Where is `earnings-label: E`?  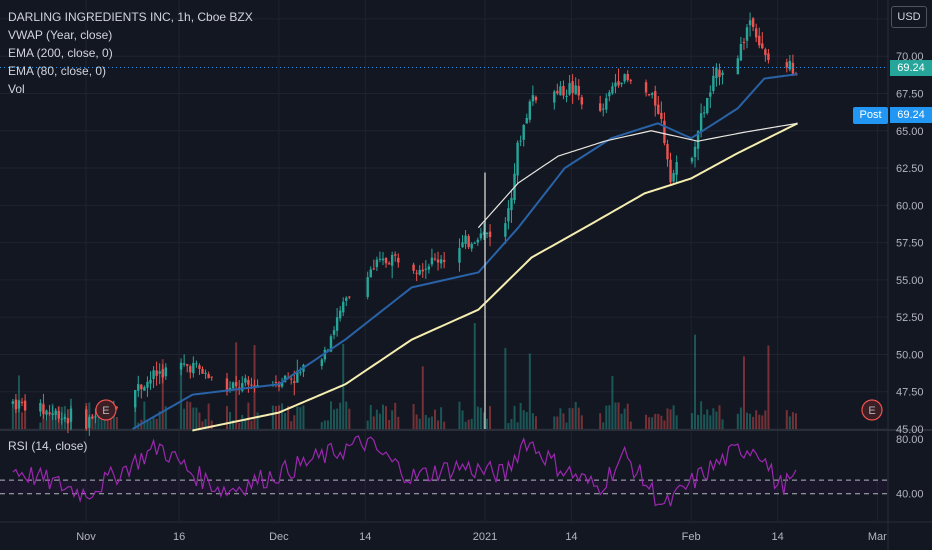 earnings-label: E is located at coordinates (871, 411).